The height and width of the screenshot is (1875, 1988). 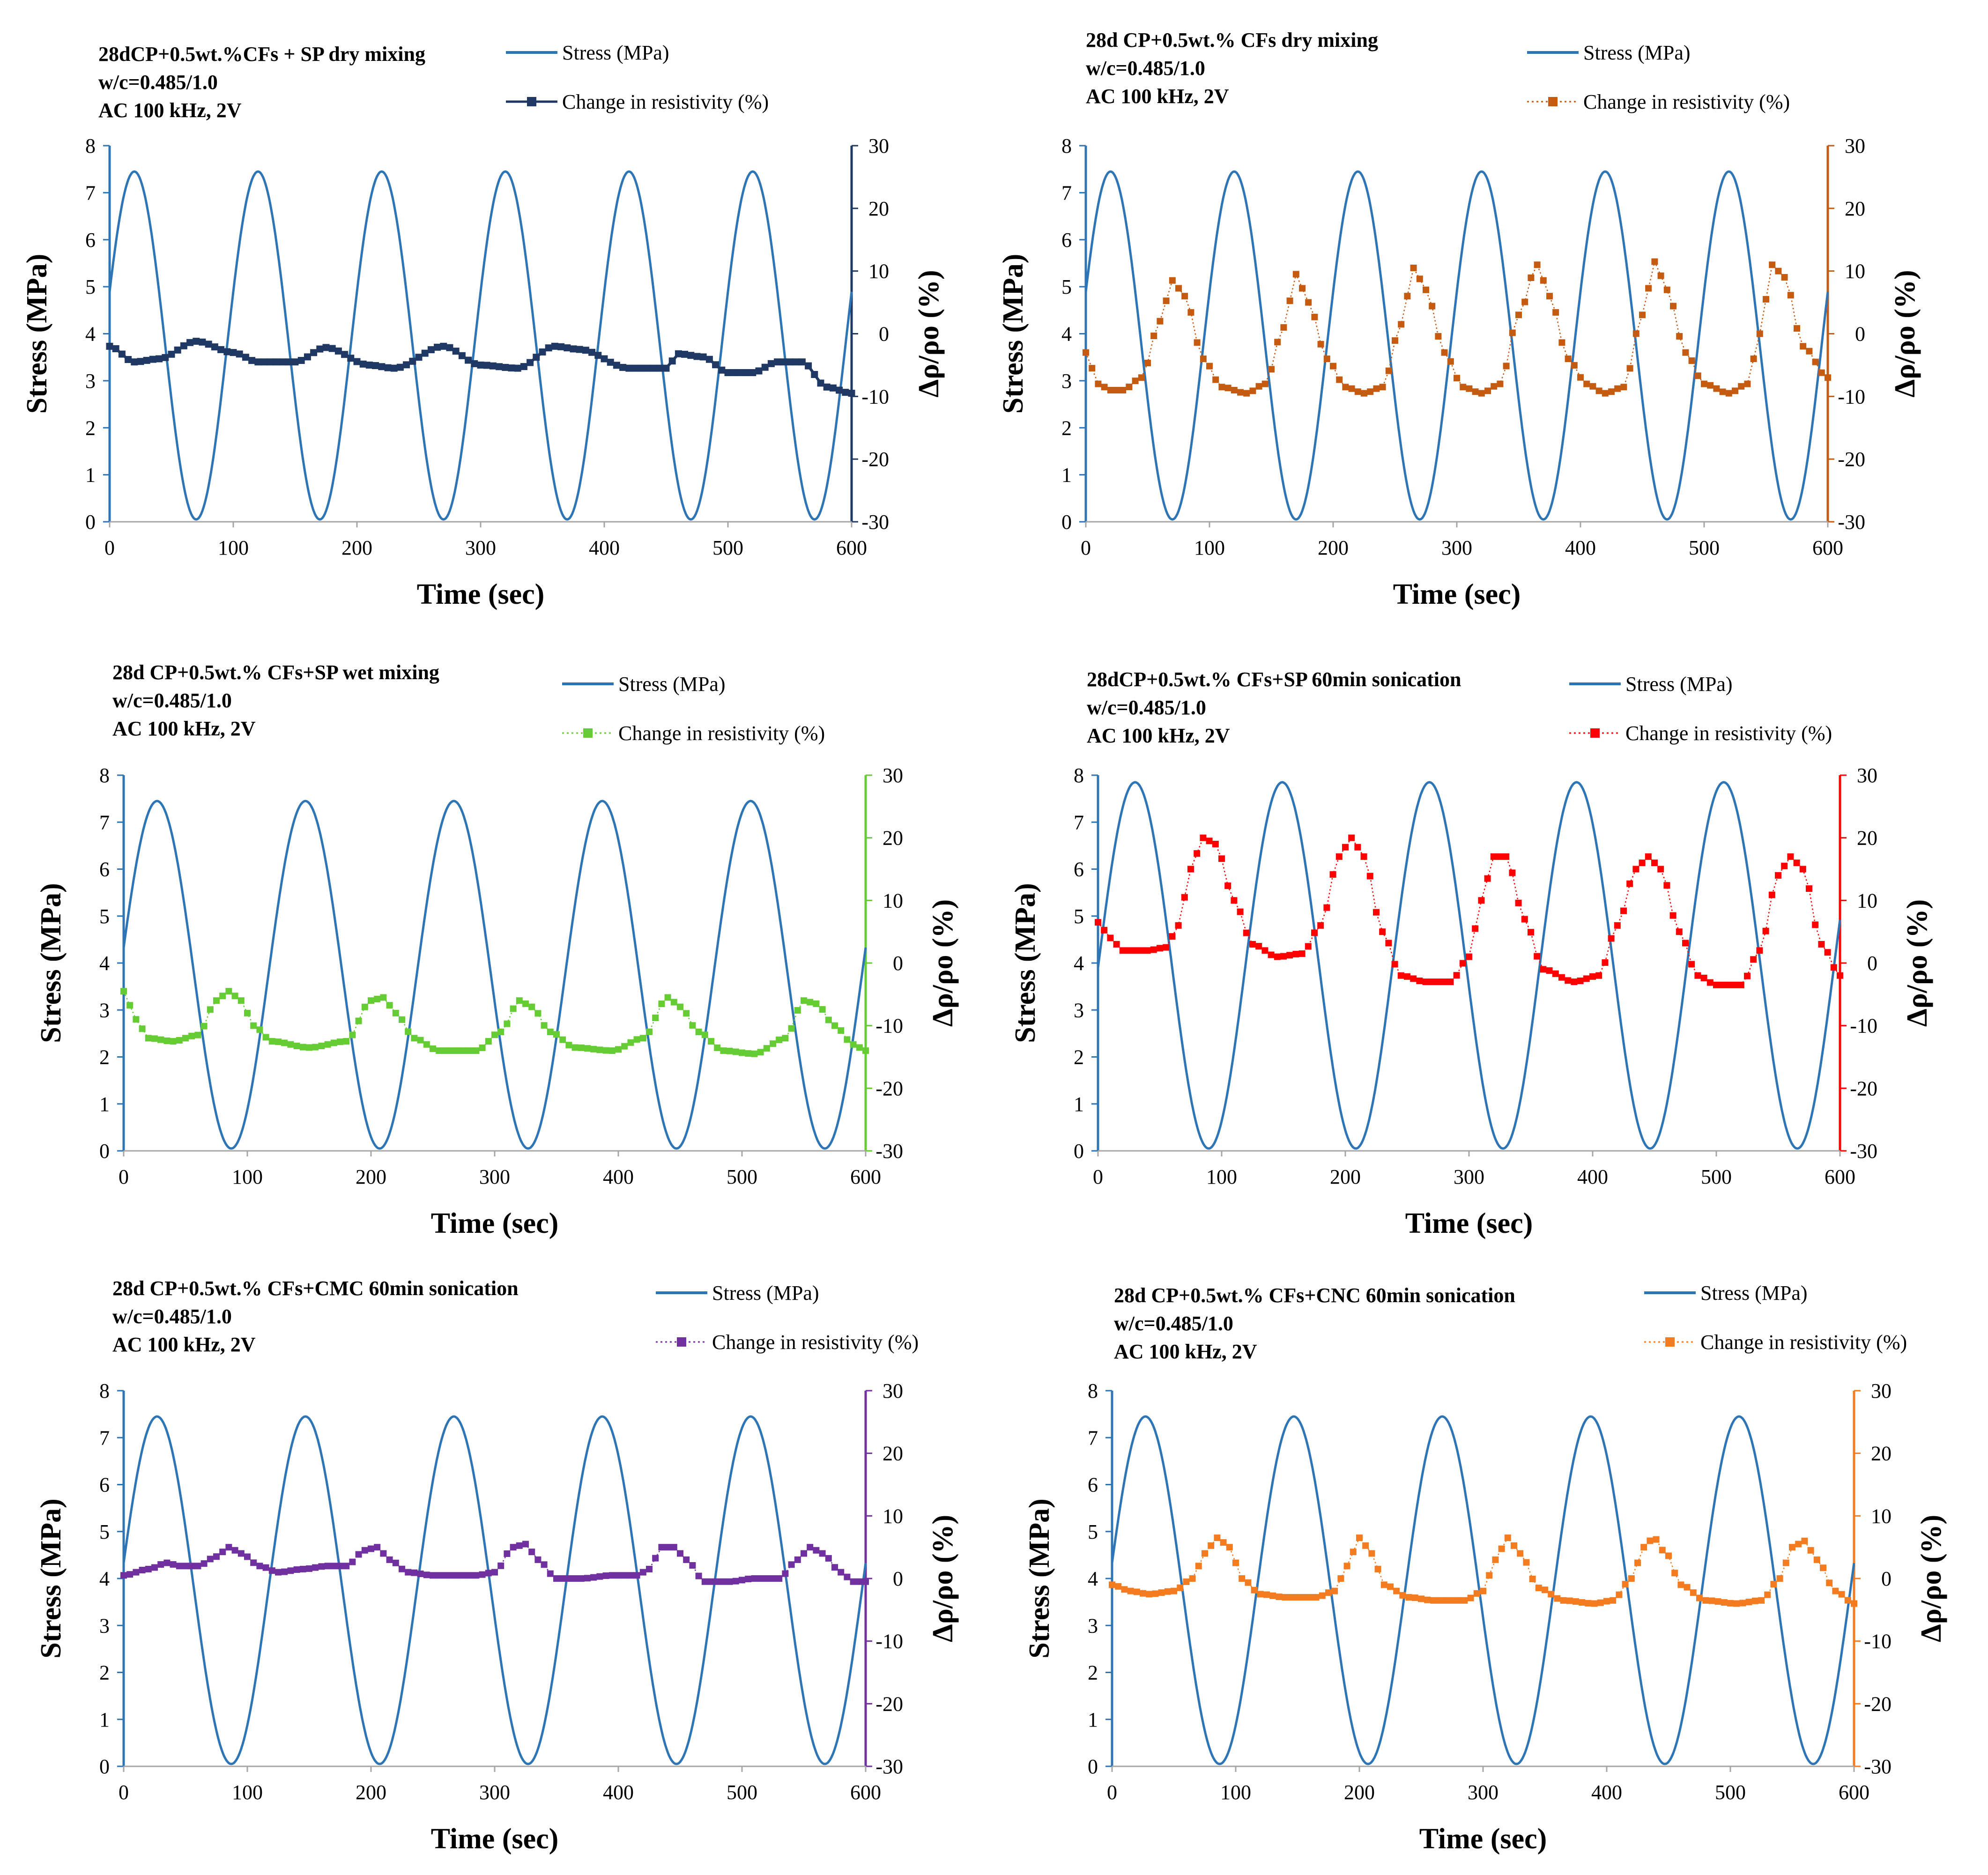 What do you see at coordinates (1333, 547) in the screenshot?
I see `x-tick-label: 200` at bounding box center [1333, 547].